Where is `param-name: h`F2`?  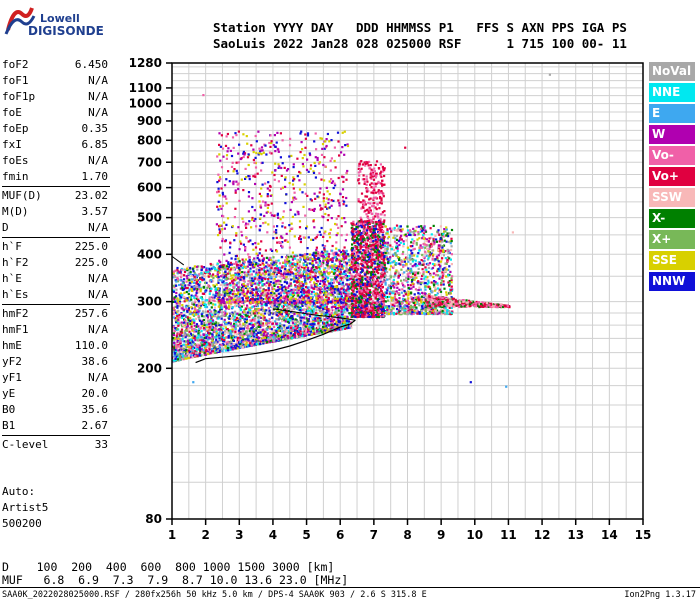 param-name: h`F2 is located at coordinates (15, 262).